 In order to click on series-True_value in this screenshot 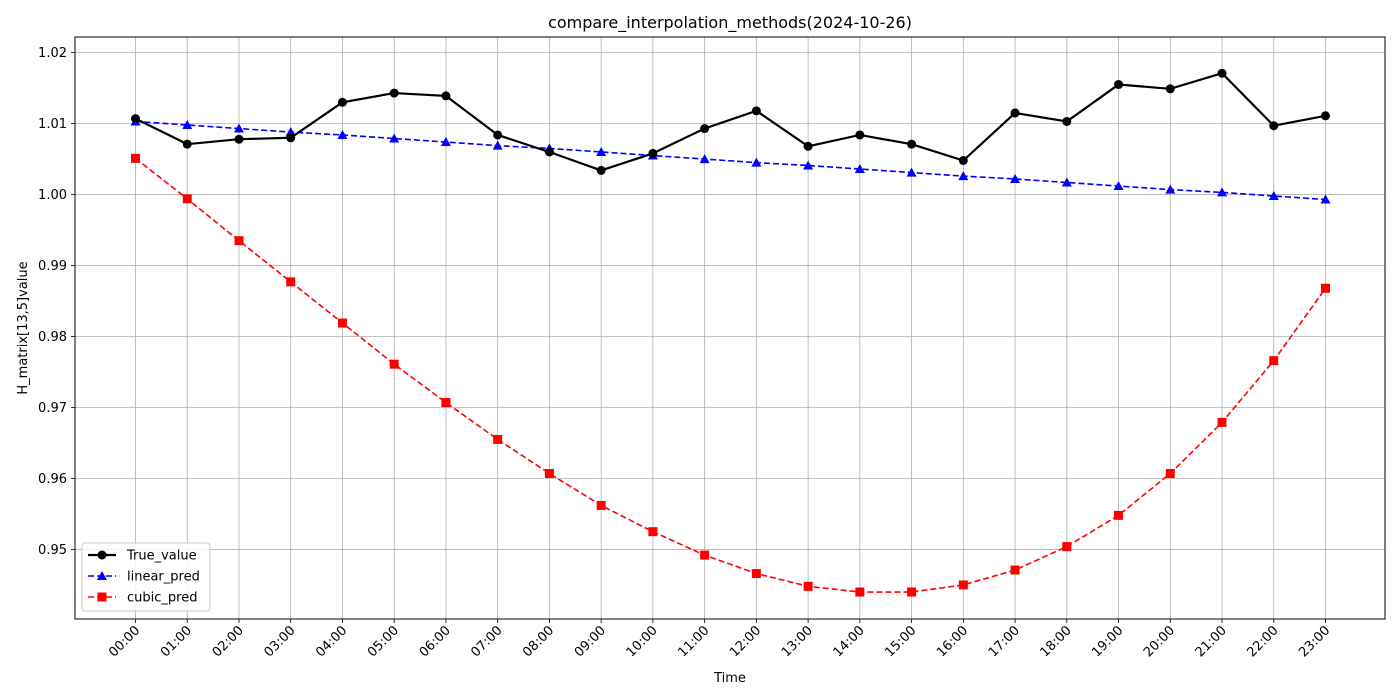, I will do `click(730, 121)`.